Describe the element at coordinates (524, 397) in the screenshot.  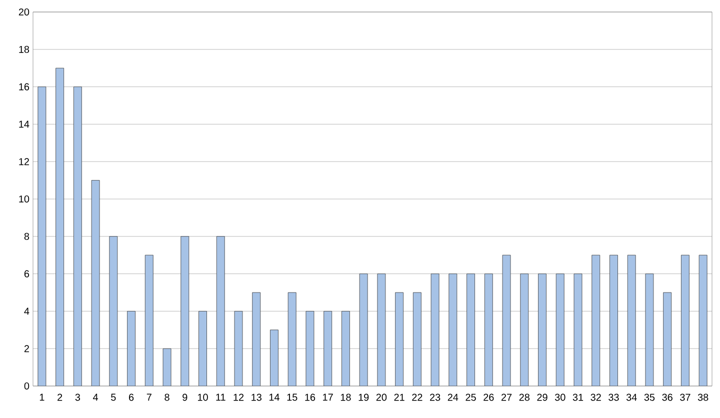
I see `x-tick-label: 28` at that location.